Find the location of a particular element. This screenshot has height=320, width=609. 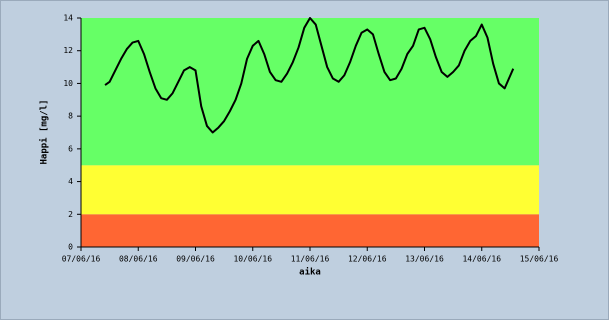

x-tick-label: 08/06/16 is located at coordinates (138, 259).